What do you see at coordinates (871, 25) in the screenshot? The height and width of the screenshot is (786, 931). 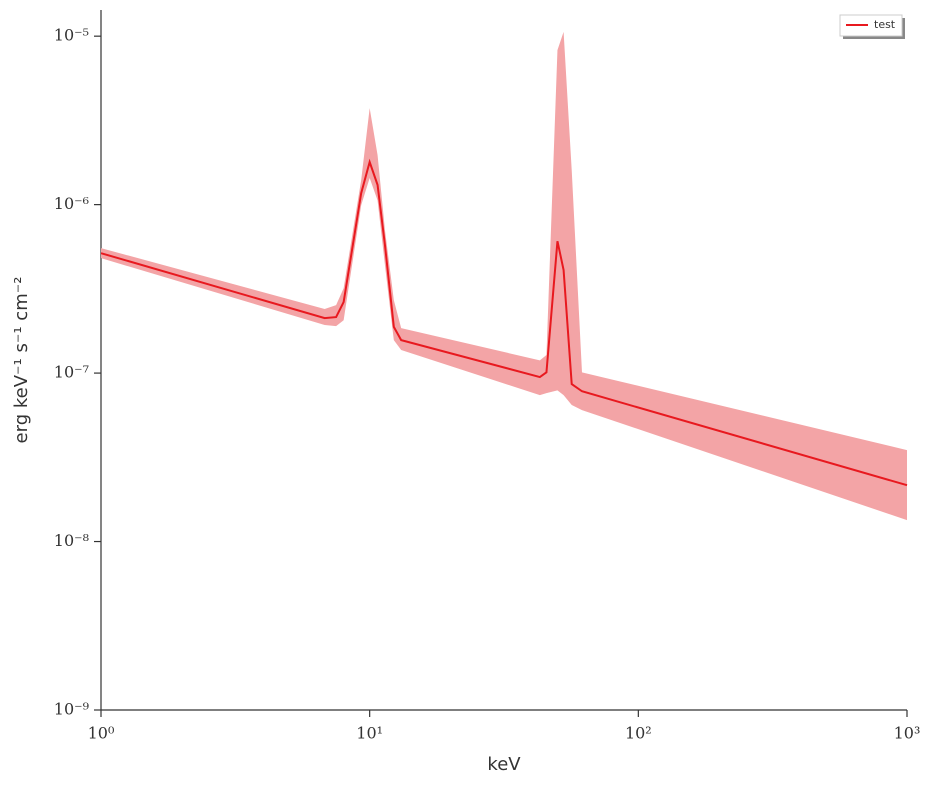 I see `legend` at bounding box center [871, 25].